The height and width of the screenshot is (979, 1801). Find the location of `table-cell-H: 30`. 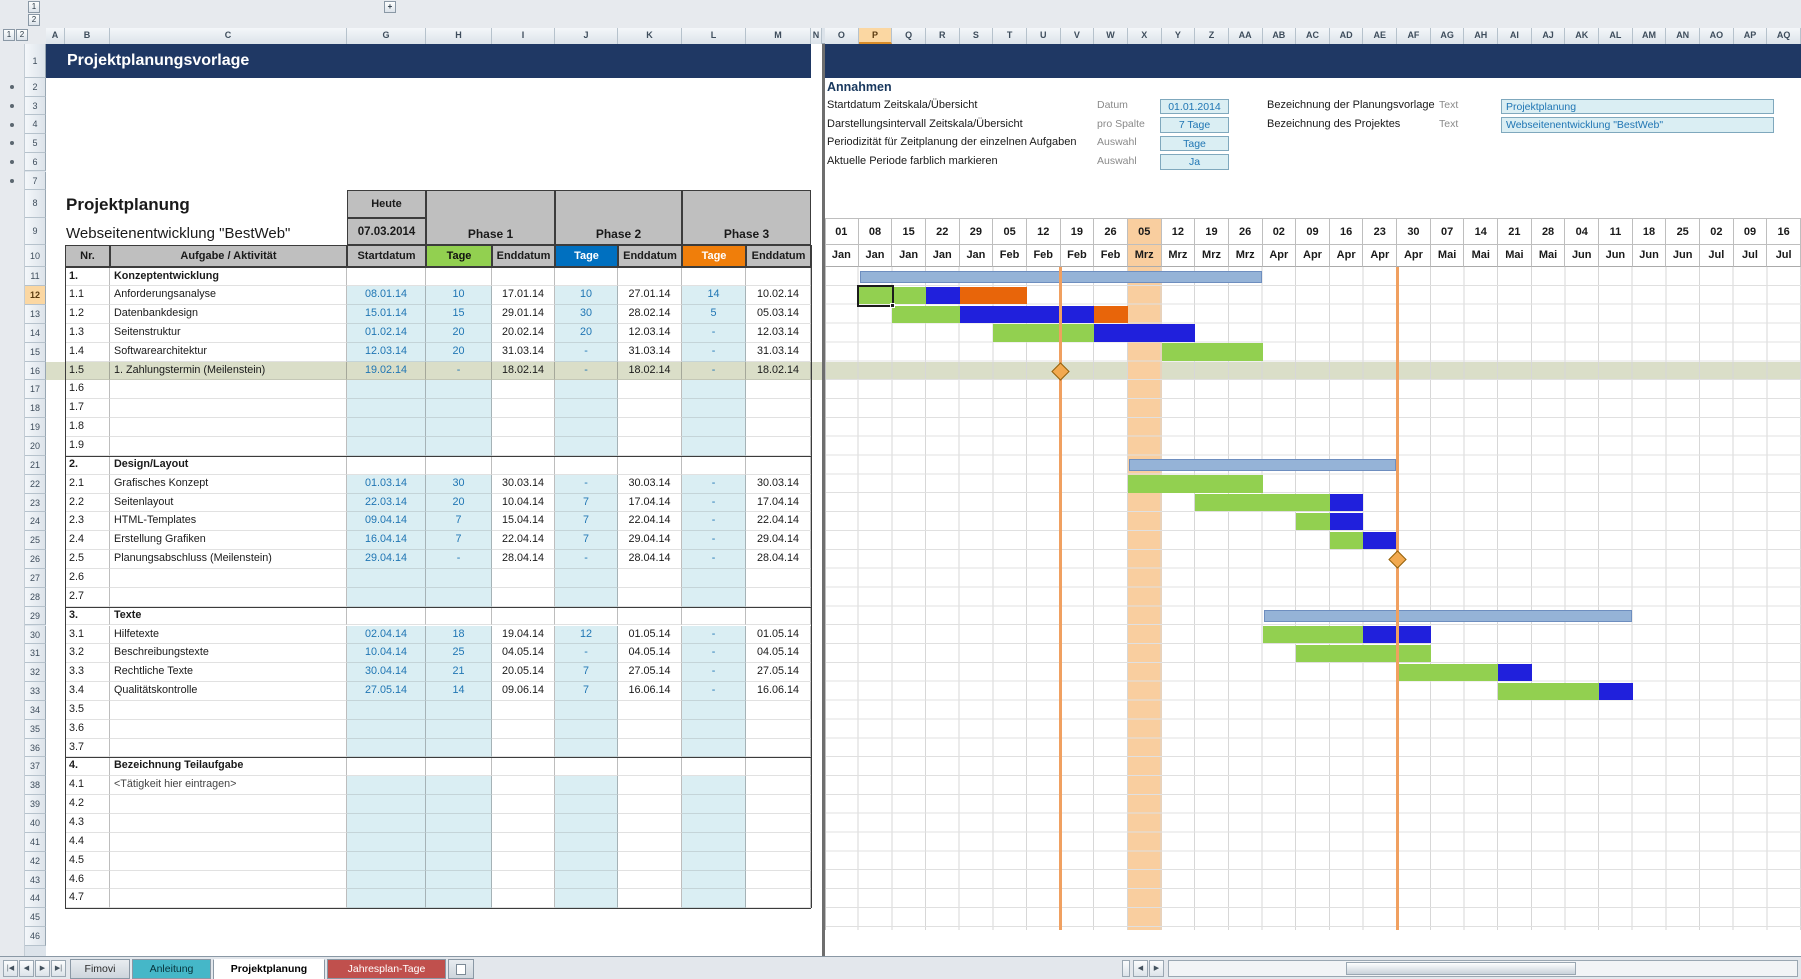

table-cell-H: 30 is located at coordinates (459, 484).